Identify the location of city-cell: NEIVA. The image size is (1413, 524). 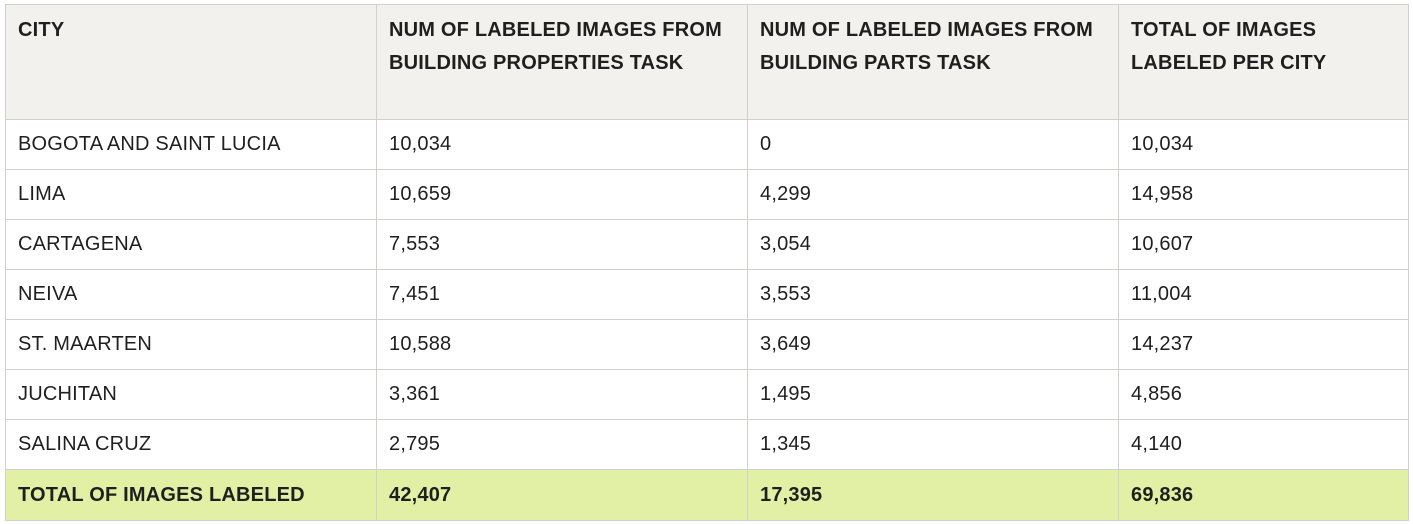
(191, 294).